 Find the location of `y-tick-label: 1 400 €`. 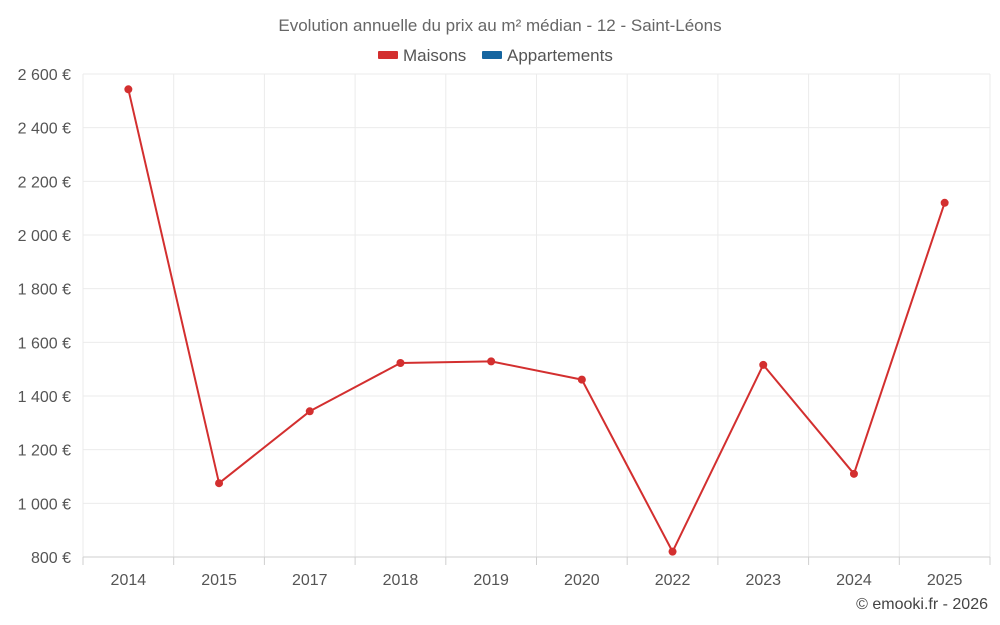

y-tick-label: 1 400 € is located at coordinates (44, 397).